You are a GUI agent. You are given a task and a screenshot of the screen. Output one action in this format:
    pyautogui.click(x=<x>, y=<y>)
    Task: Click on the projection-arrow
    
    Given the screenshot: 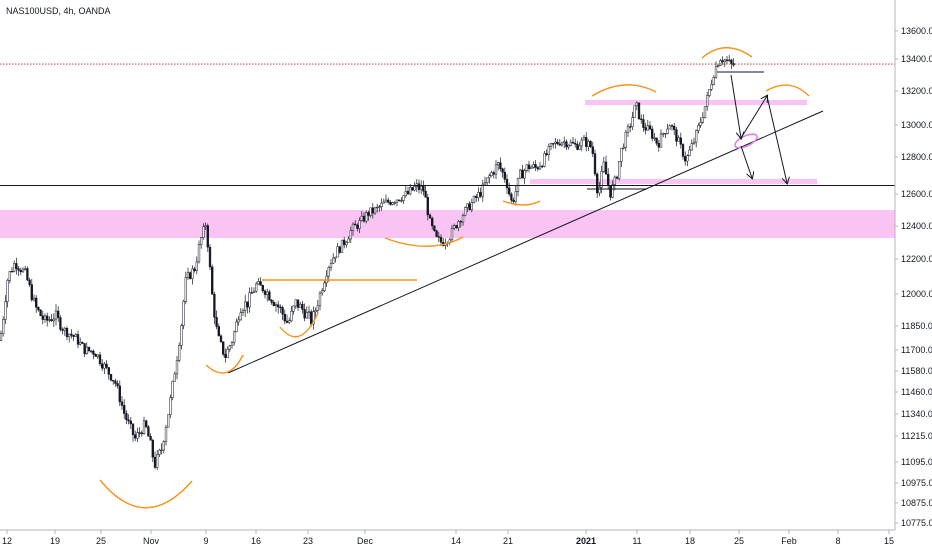 What is the action you would take?
    pyautogui.click(x=776, y=139)
    